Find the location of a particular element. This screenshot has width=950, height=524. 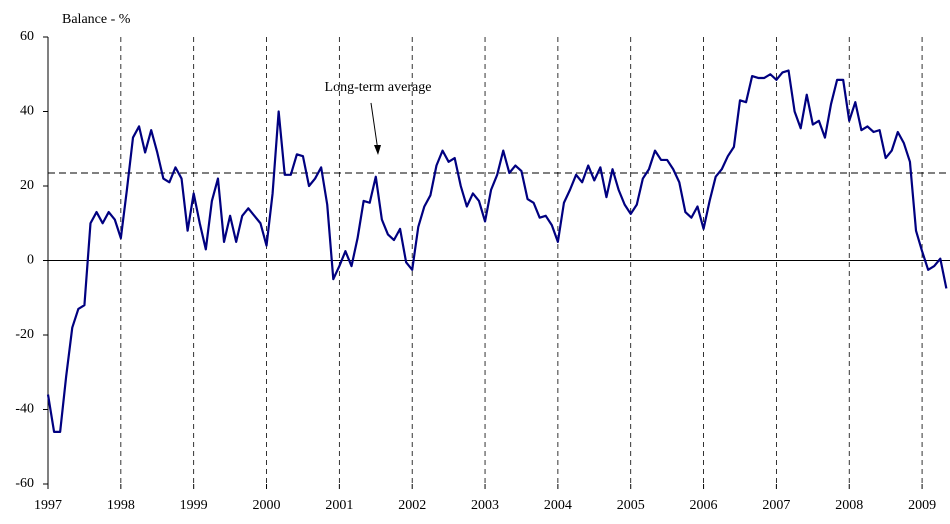

y-tick-label: 0 is located at coordinates (30, 260).